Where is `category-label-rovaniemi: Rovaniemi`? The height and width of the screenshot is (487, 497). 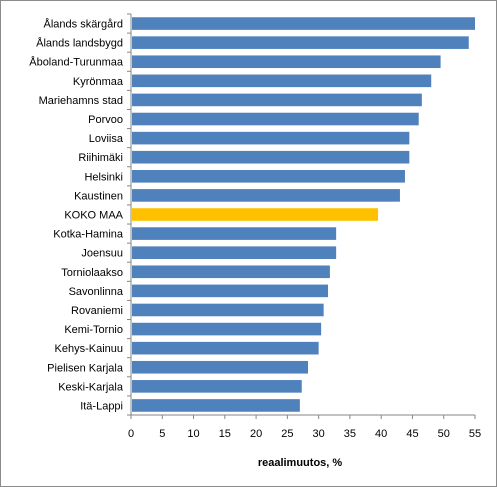 category-label-rovaniemi: Rovaniemi is located at coordinates (97, 311).